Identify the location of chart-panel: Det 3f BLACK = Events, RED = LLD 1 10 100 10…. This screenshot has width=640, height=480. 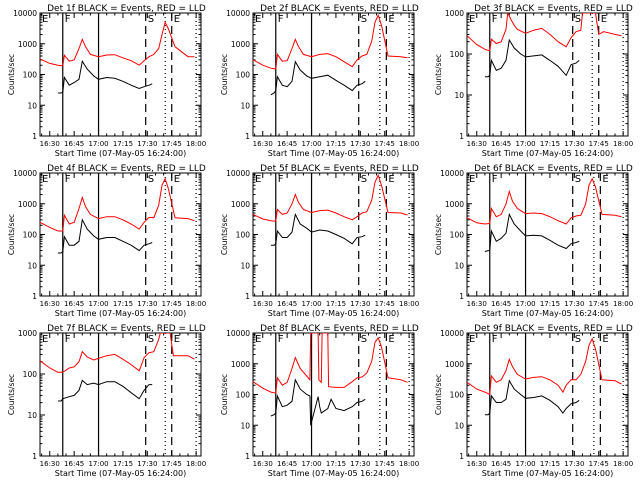
(533, 81).